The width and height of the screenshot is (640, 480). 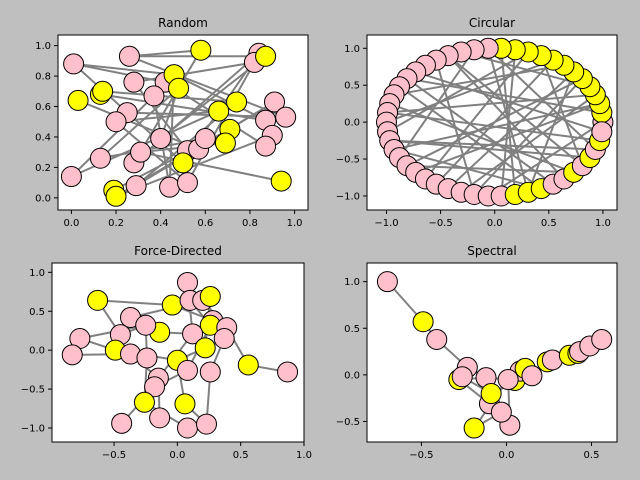 What do you see at coordinates (37, 312) in the screenshot?
I see `y-tick-label: 0.5` at bounding box center [37, 312].